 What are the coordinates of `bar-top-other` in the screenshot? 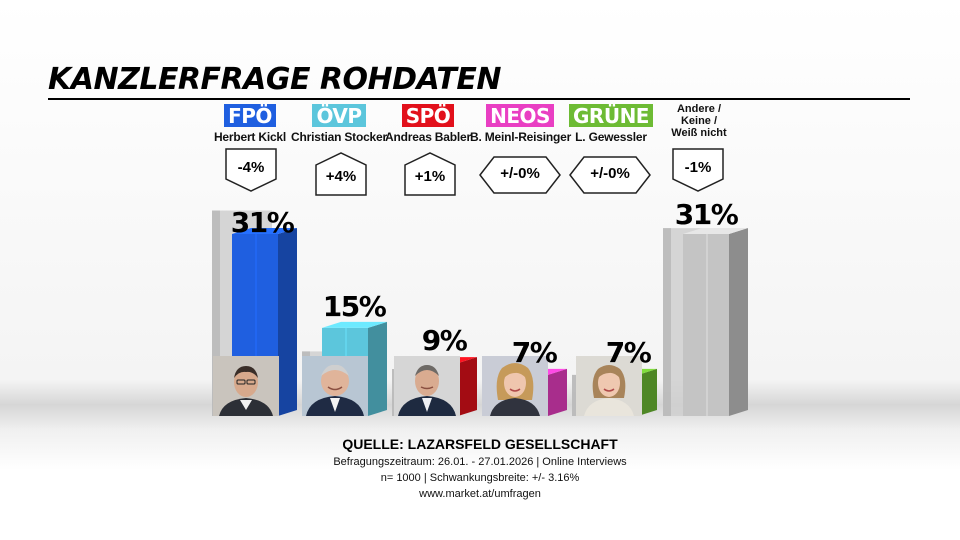 It's located at (715, 231).